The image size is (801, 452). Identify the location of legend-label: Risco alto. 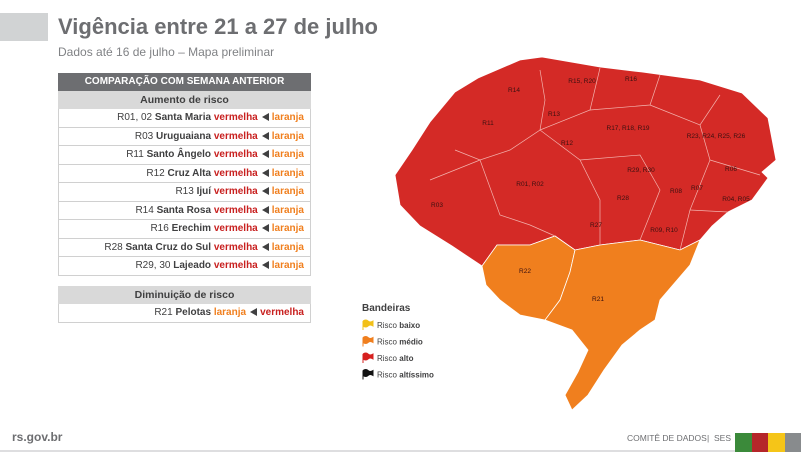
(395, 358).